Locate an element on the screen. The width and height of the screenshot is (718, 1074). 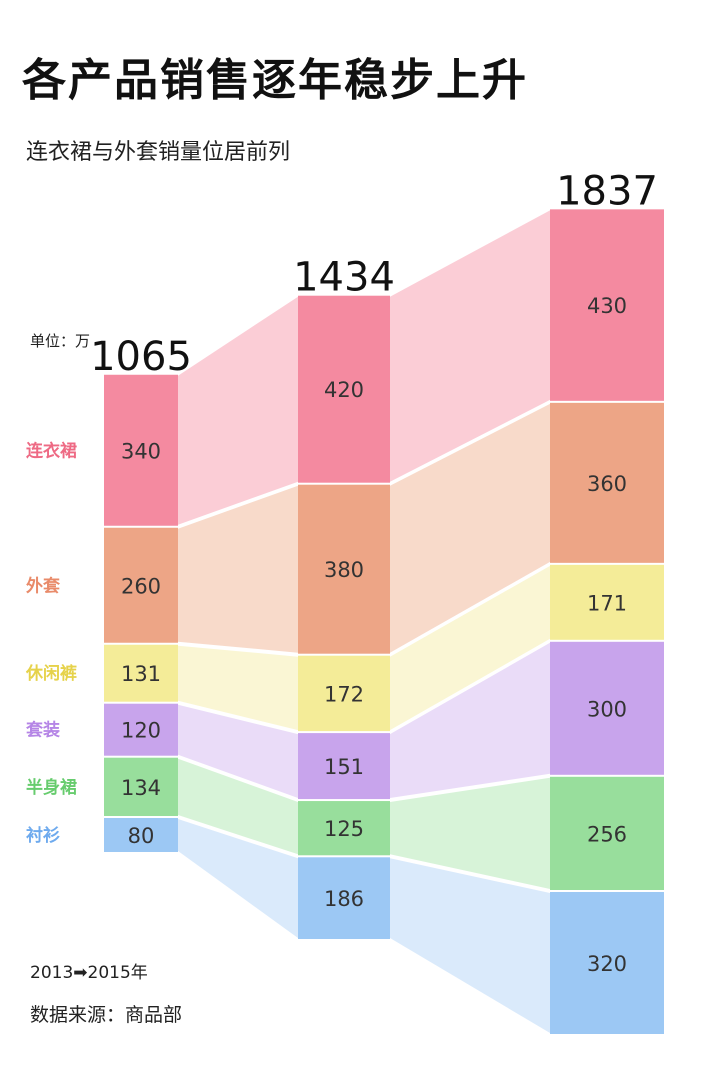
segment-value-label: 131 is located at coordinates (141, 674).